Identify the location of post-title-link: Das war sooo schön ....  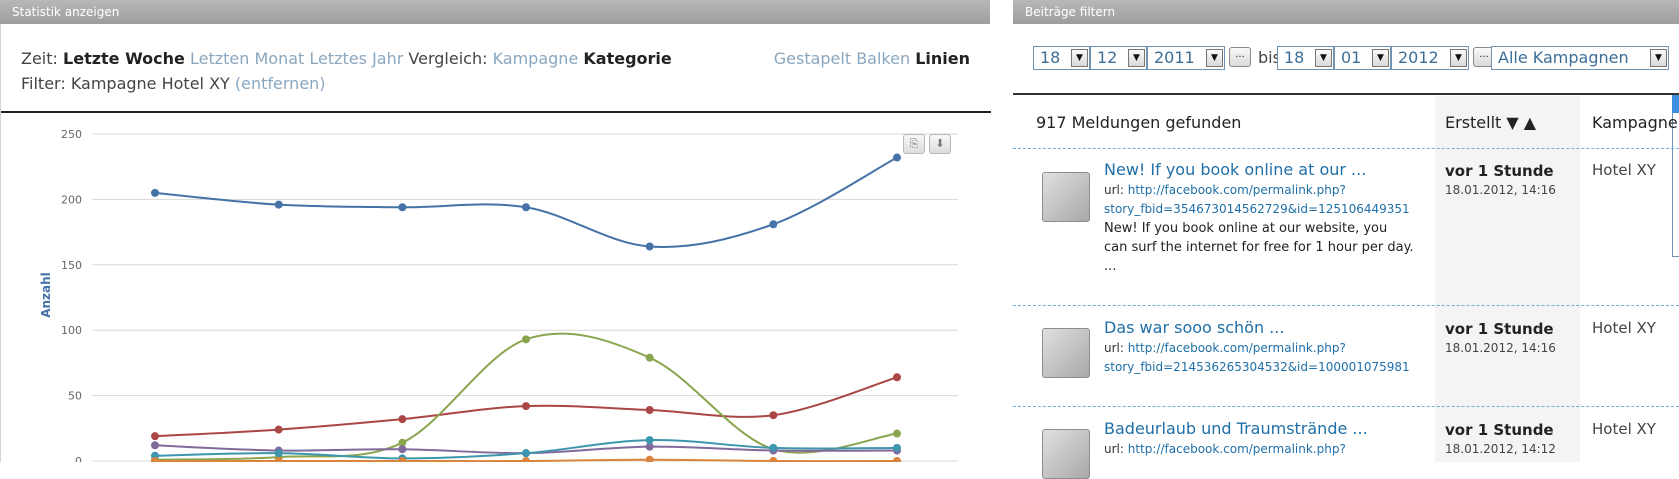
(1194, 327).